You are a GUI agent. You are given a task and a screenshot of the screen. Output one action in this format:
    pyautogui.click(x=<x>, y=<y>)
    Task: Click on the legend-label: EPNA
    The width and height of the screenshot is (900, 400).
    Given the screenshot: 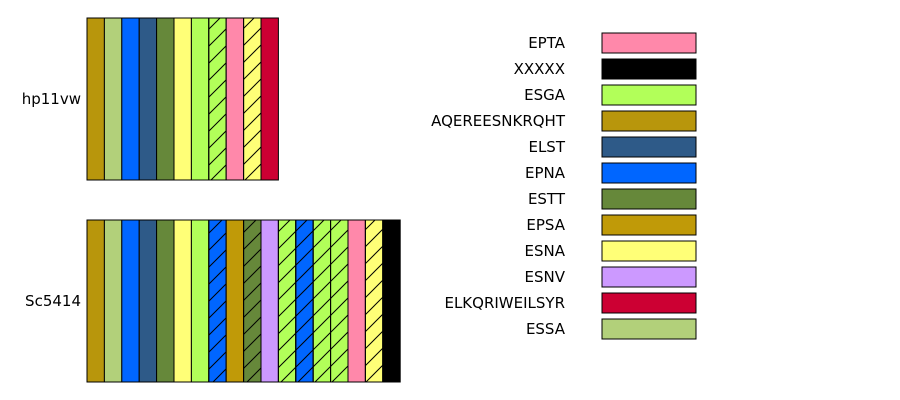 What is the action you would take?
    pyautogui.click(x=545, y=173)
    